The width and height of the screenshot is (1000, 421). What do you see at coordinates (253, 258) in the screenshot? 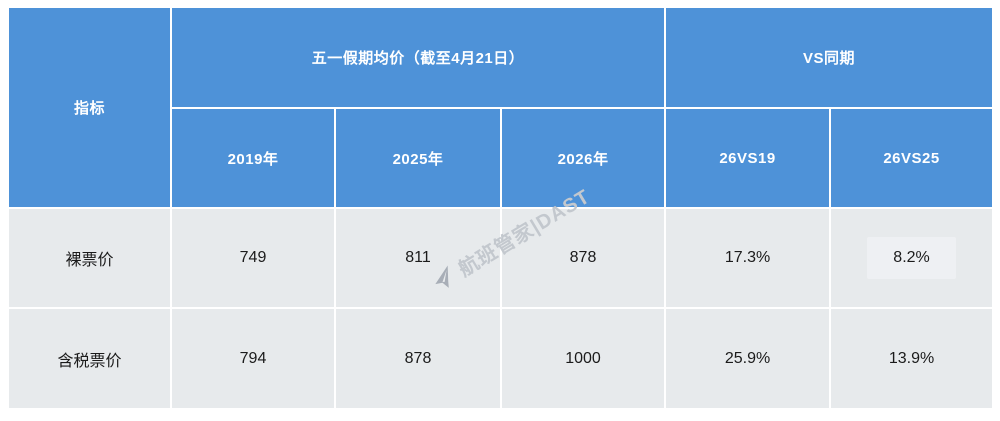
I see `base-fare-2019: 749` at bounding box center [253, 258].